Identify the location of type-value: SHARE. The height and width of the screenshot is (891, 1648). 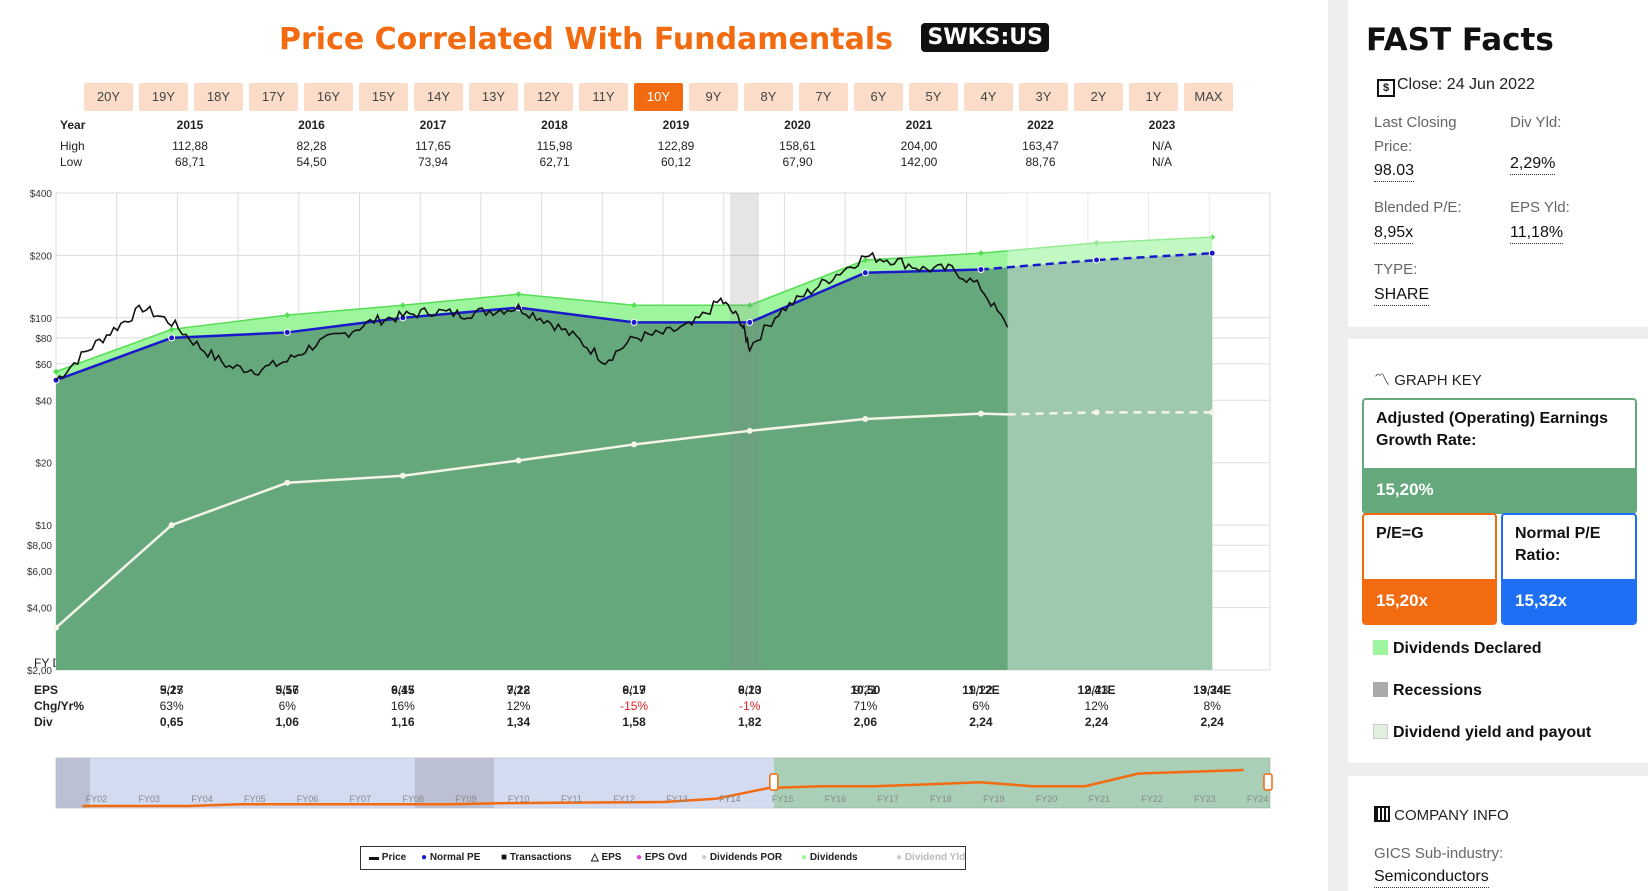
(1402, 296).